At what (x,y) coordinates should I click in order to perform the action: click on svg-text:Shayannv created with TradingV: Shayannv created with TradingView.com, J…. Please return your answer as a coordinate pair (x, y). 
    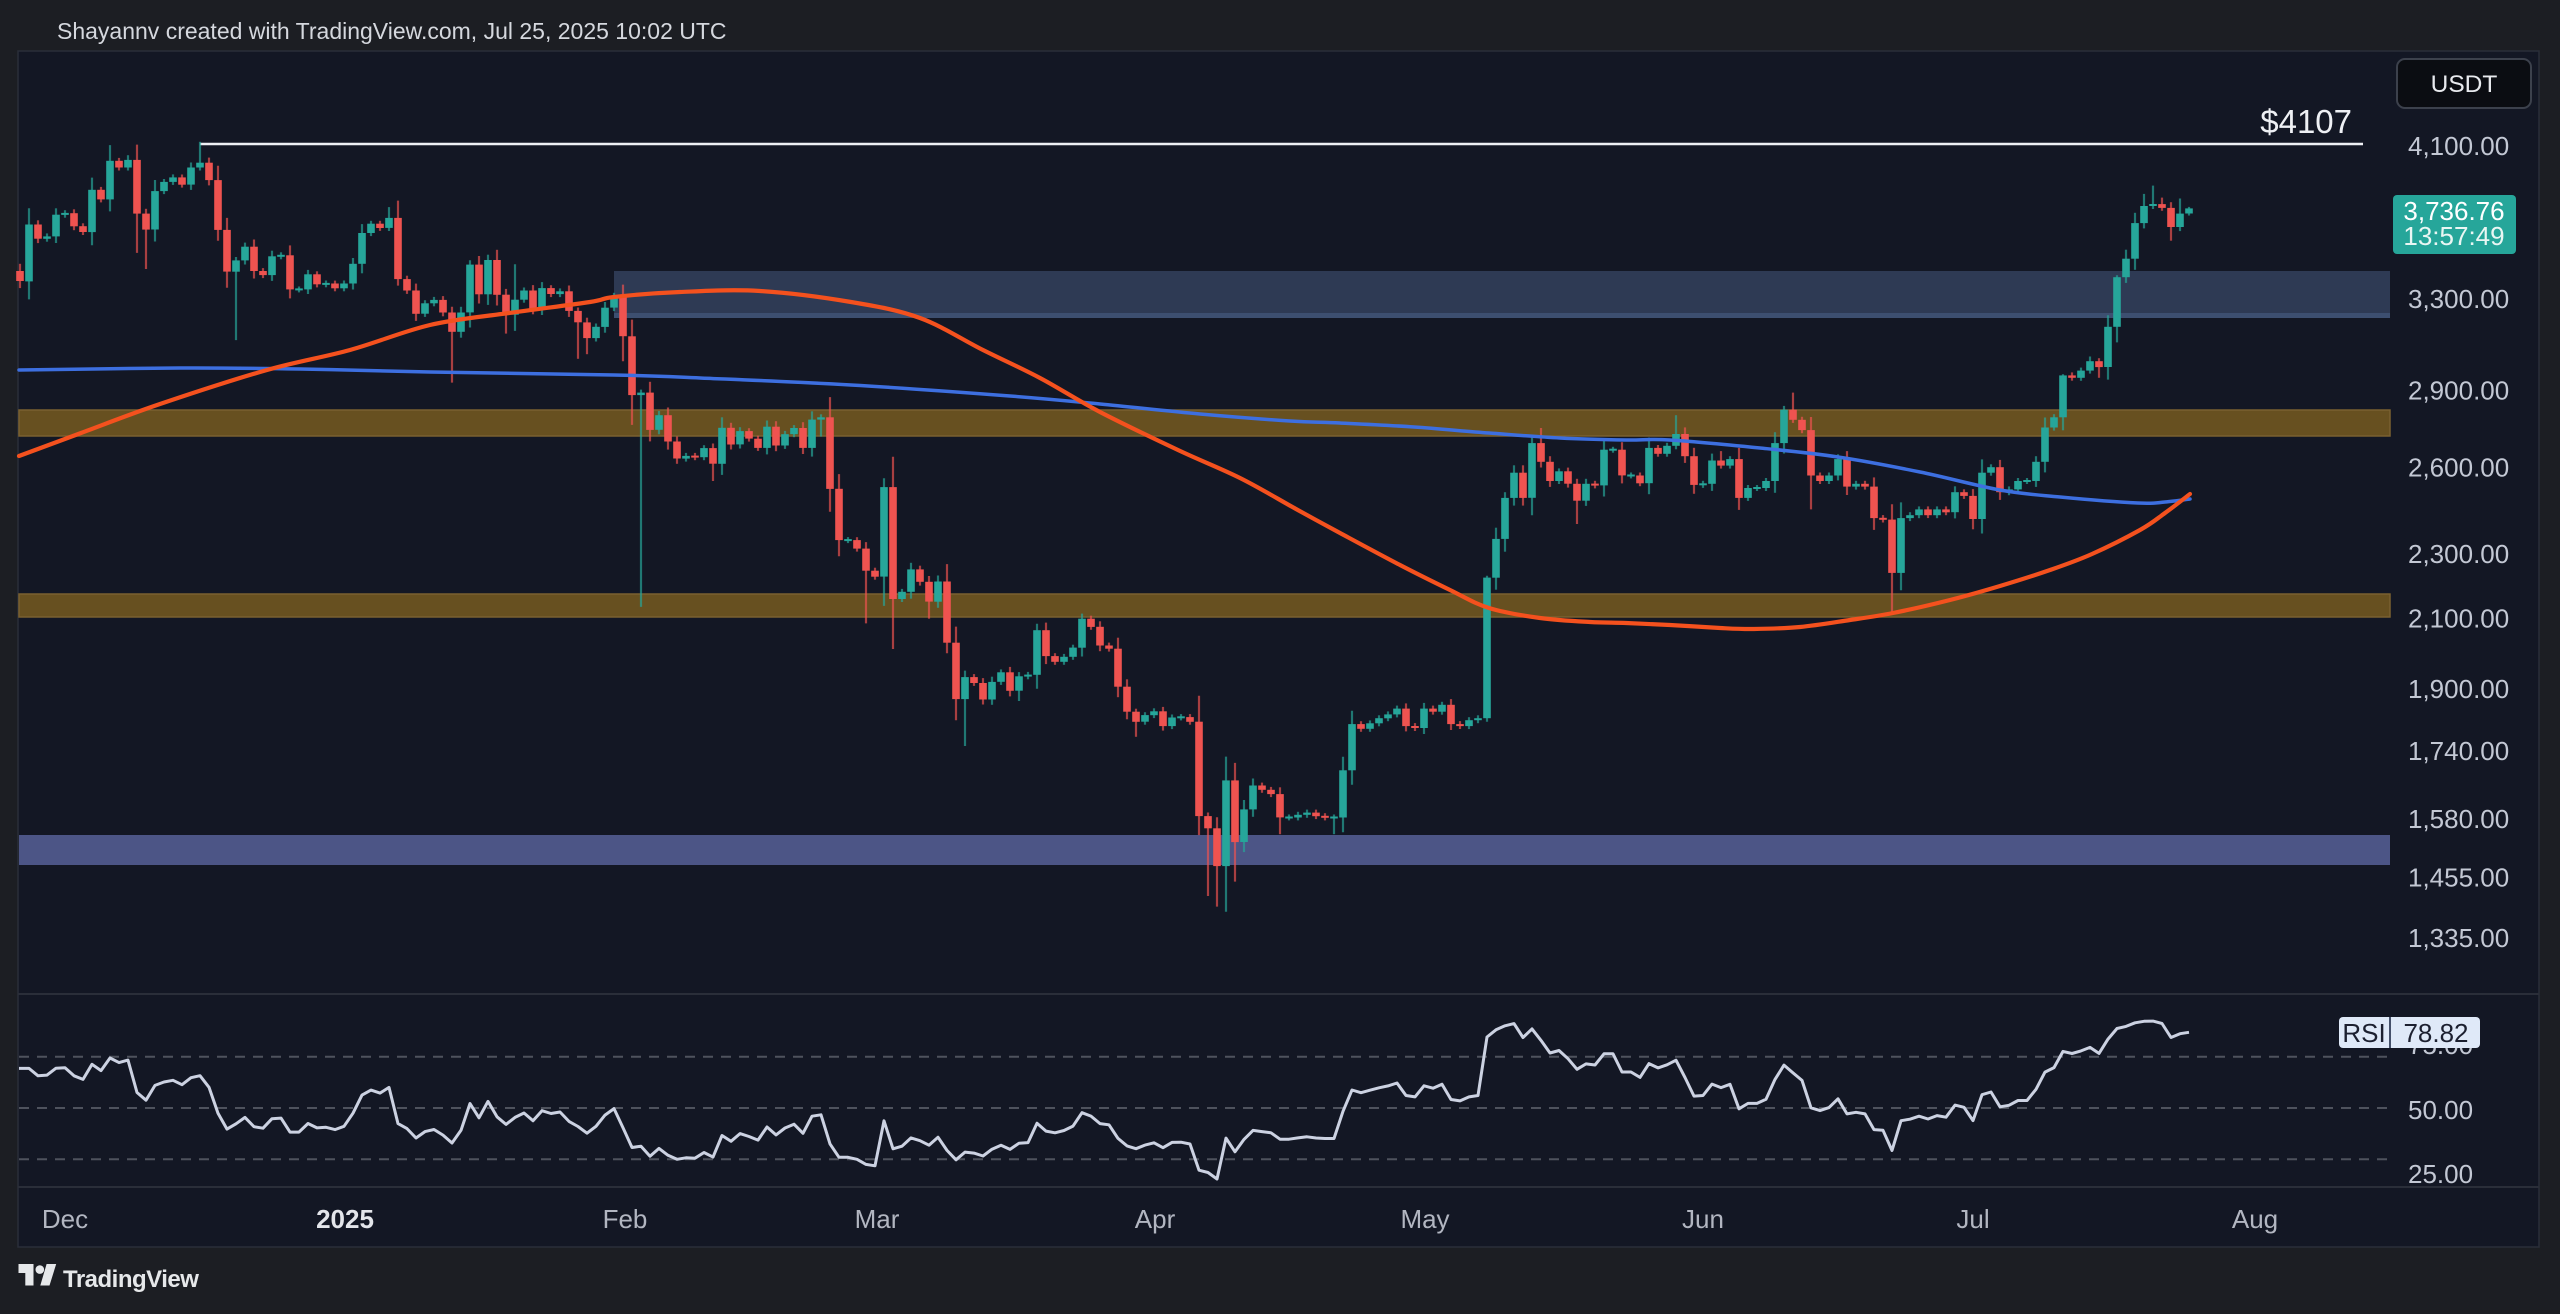
    Looking at the image, I should click on (392, 31).